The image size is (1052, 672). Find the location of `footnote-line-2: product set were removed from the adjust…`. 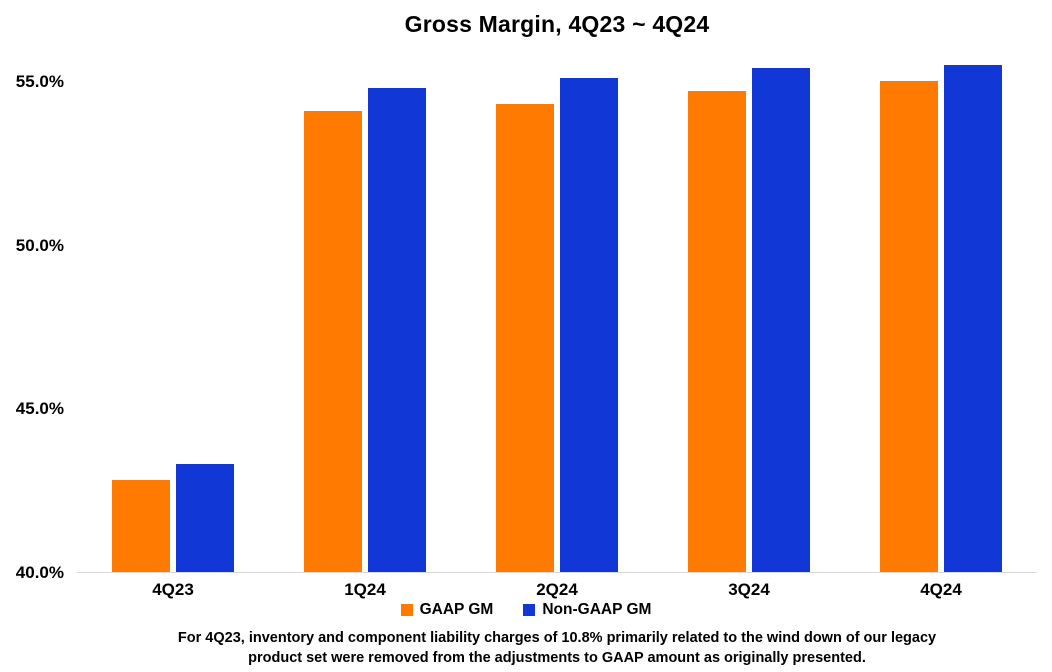

footnote-line-2: product set were removed from the adjust… is located at coordinates (557, 658).